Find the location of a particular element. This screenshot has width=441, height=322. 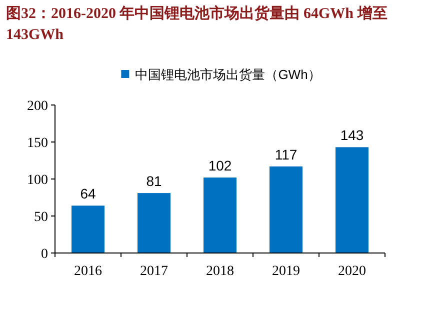

y-tick-label: 0 is located at coordinates (44, 254).